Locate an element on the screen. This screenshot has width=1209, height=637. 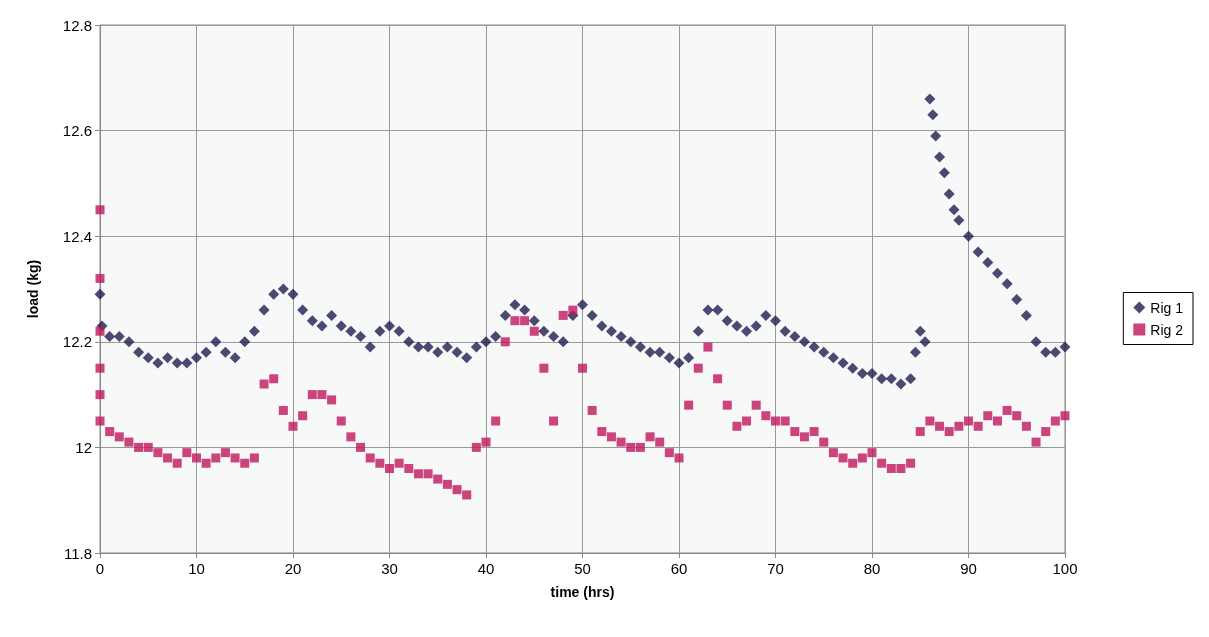
x-tick-label: 50 is located at coordinates (582, 568).